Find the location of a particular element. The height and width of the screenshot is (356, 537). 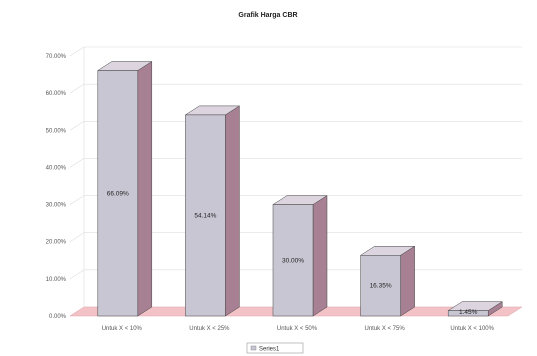

y-tick-label: 50.00% is located at coordinates (56, 131).